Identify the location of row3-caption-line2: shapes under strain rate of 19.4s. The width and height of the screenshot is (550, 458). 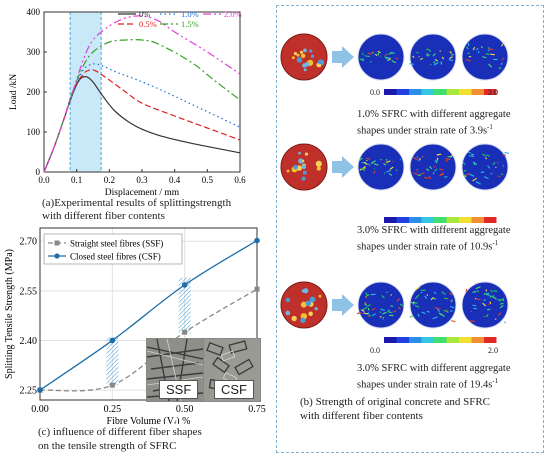
(425, 385).